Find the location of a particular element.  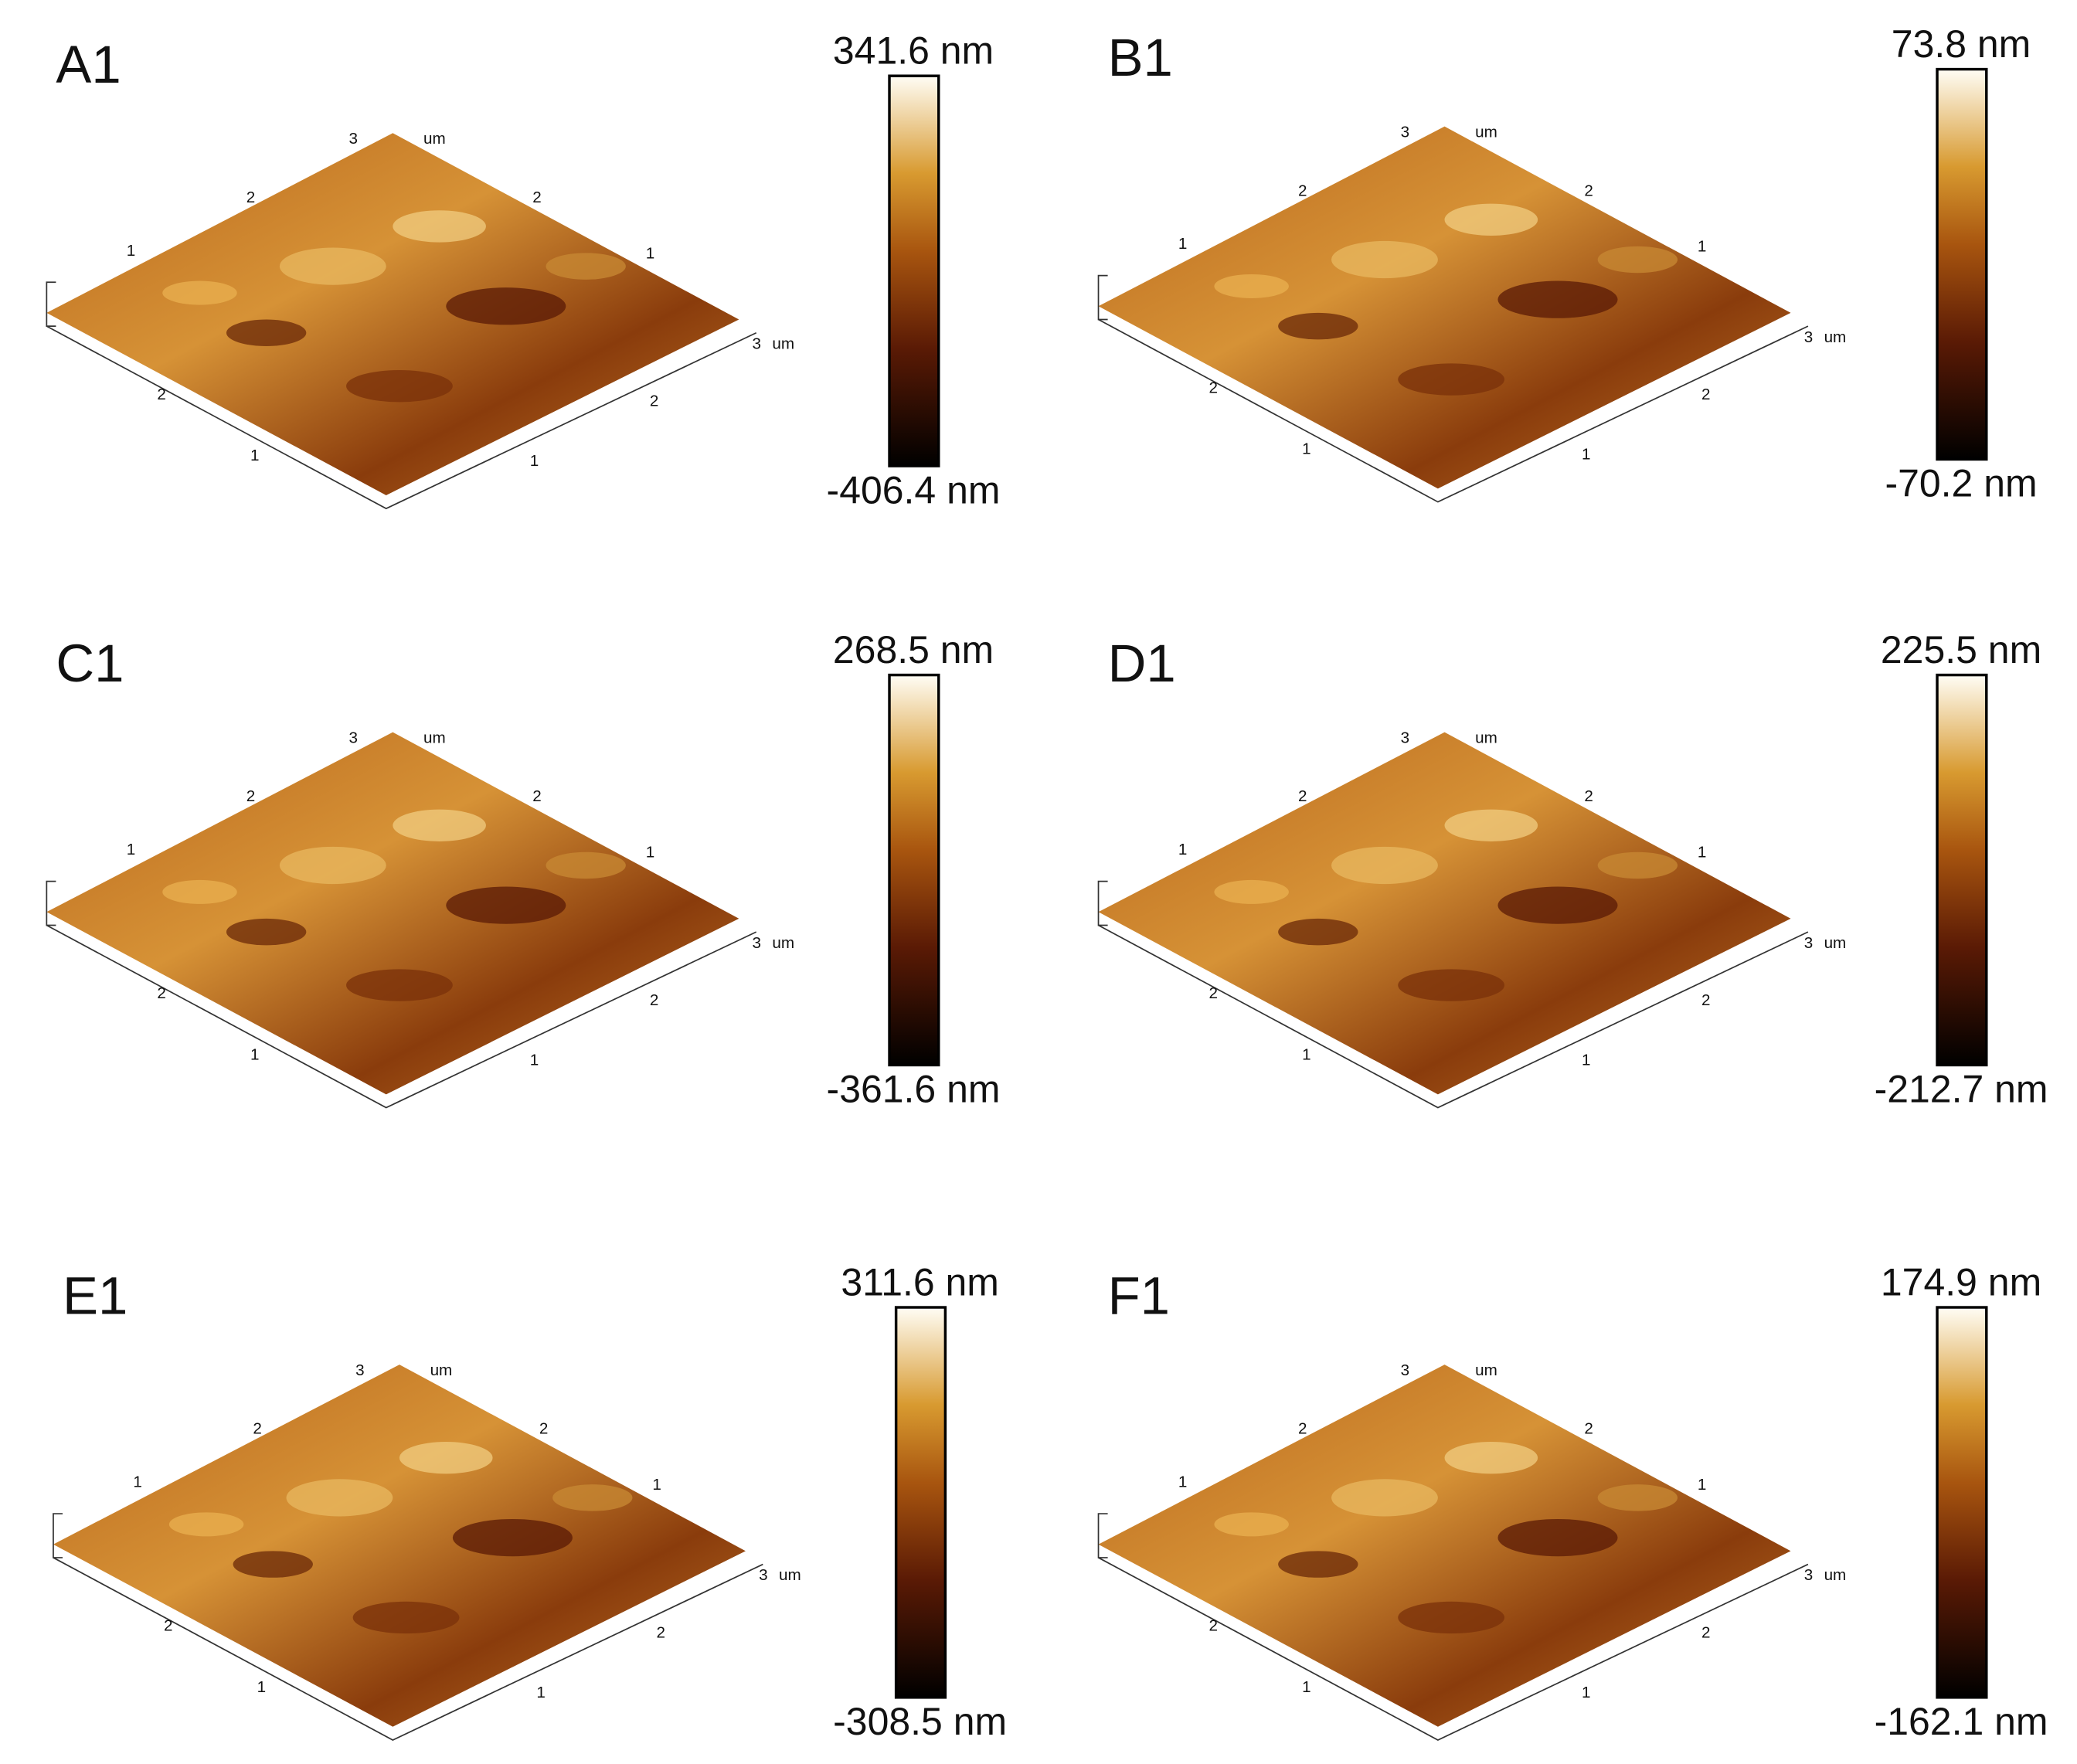

colorbar-max: 268.5 nm is located at coordinates (914, 649).